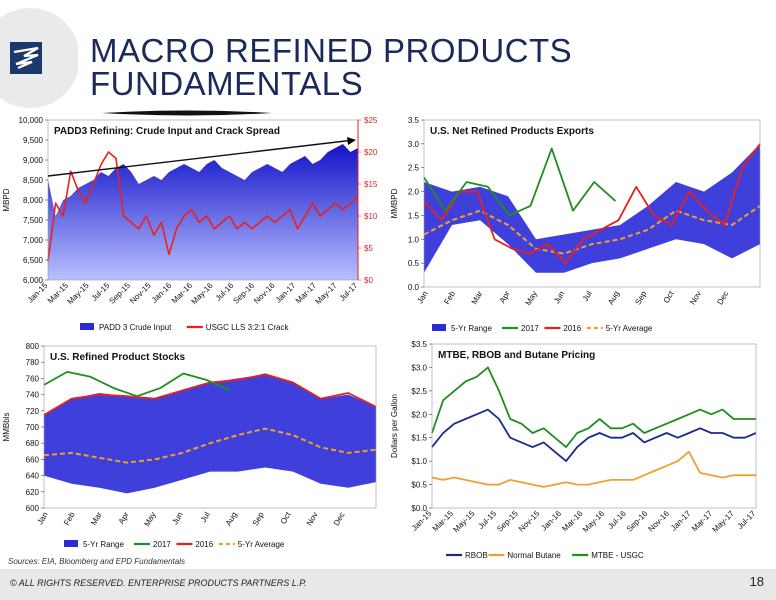  Describe the element at coordinates (31, 120) in the screenshot. I see `y-tick-label: 10,000` at that location.